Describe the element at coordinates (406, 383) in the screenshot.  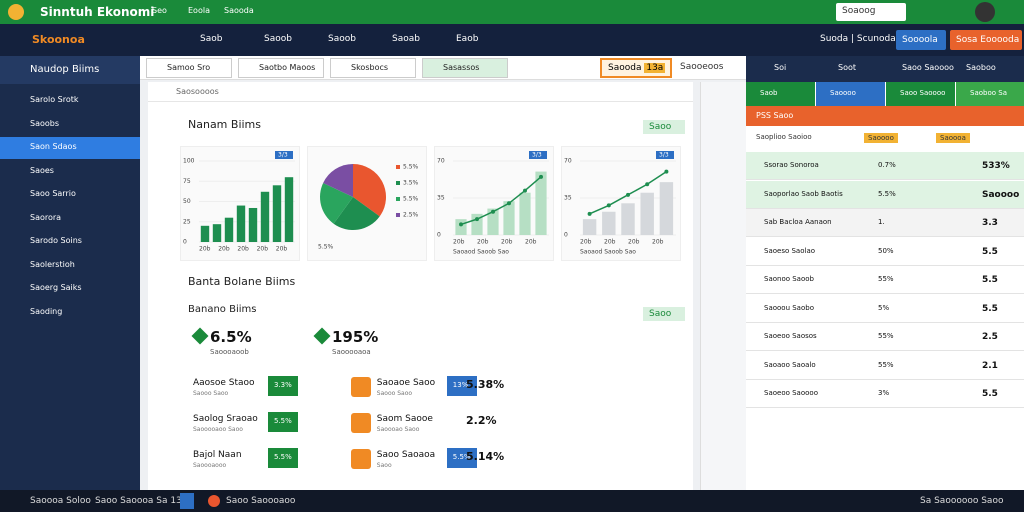
I see `row-name: Saoaoe Saoo` at that location.